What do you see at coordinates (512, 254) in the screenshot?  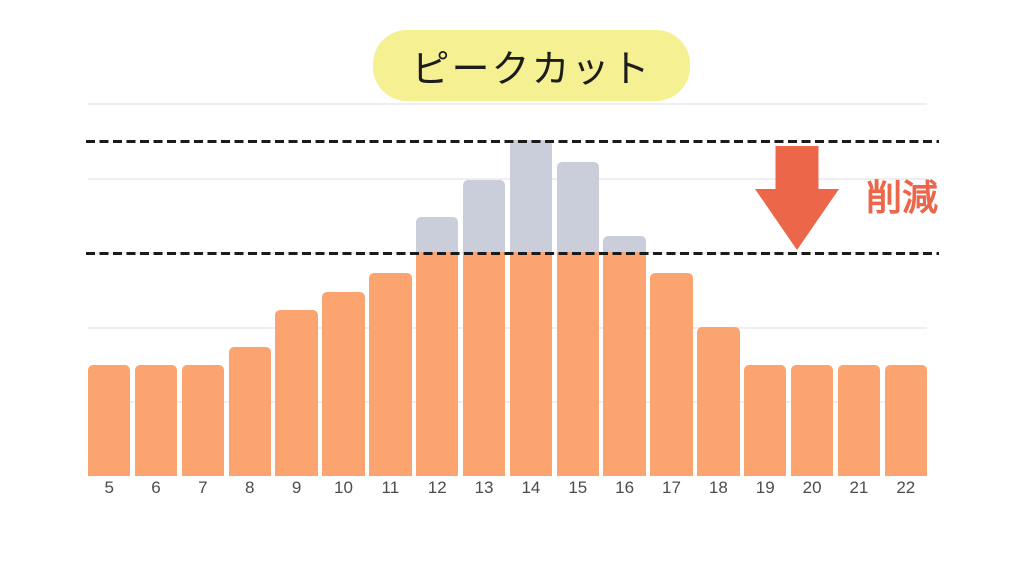 I see `refline-peak-cut-level` at bounding box center [512, 254].